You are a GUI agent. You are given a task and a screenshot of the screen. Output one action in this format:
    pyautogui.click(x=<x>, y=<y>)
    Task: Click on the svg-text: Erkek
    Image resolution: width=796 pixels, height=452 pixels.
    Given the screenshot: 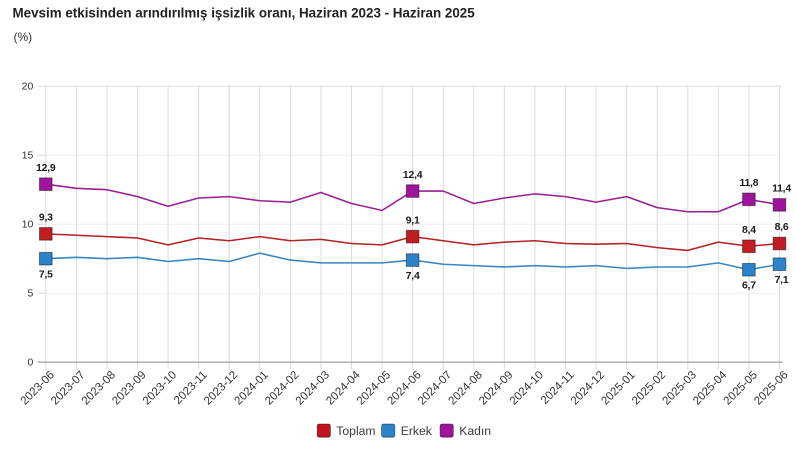 What is the action you would take?
    pyautogui.click(x=417, y=431)
    